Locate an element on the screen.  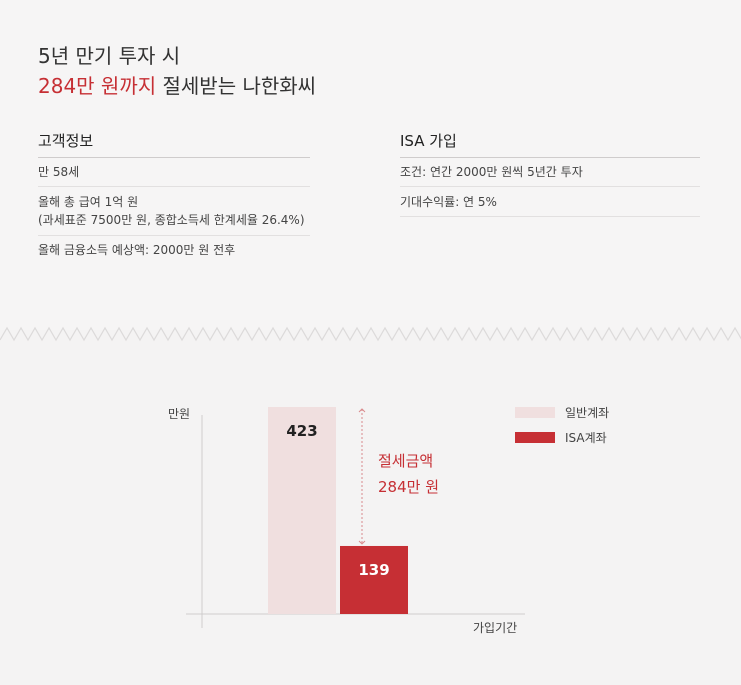
bar-label-general: 423 is located at coordinates (301, 431).